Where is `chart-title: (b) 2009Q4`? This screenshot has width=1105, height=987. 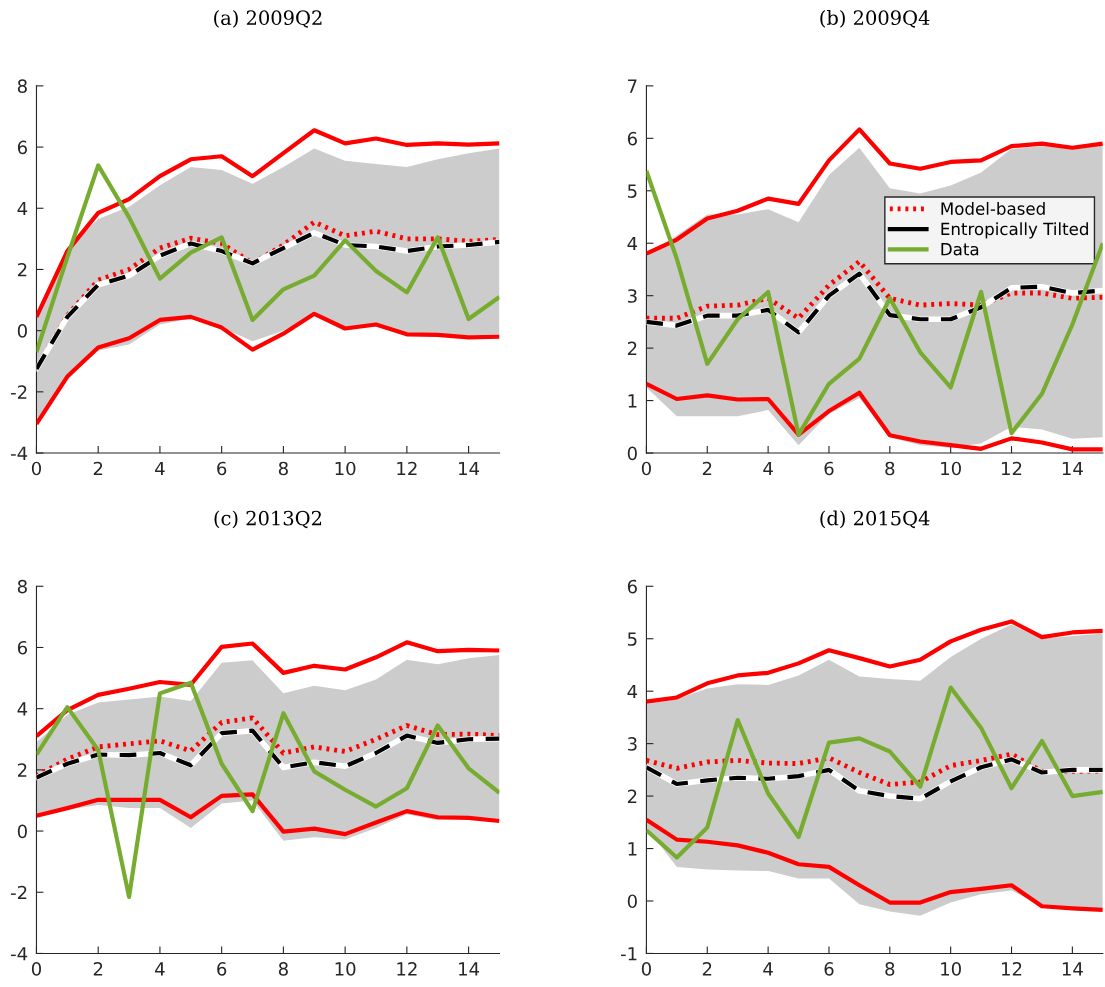
chart-title: (b) 2009Q4 is located at coordinates (875, 18).